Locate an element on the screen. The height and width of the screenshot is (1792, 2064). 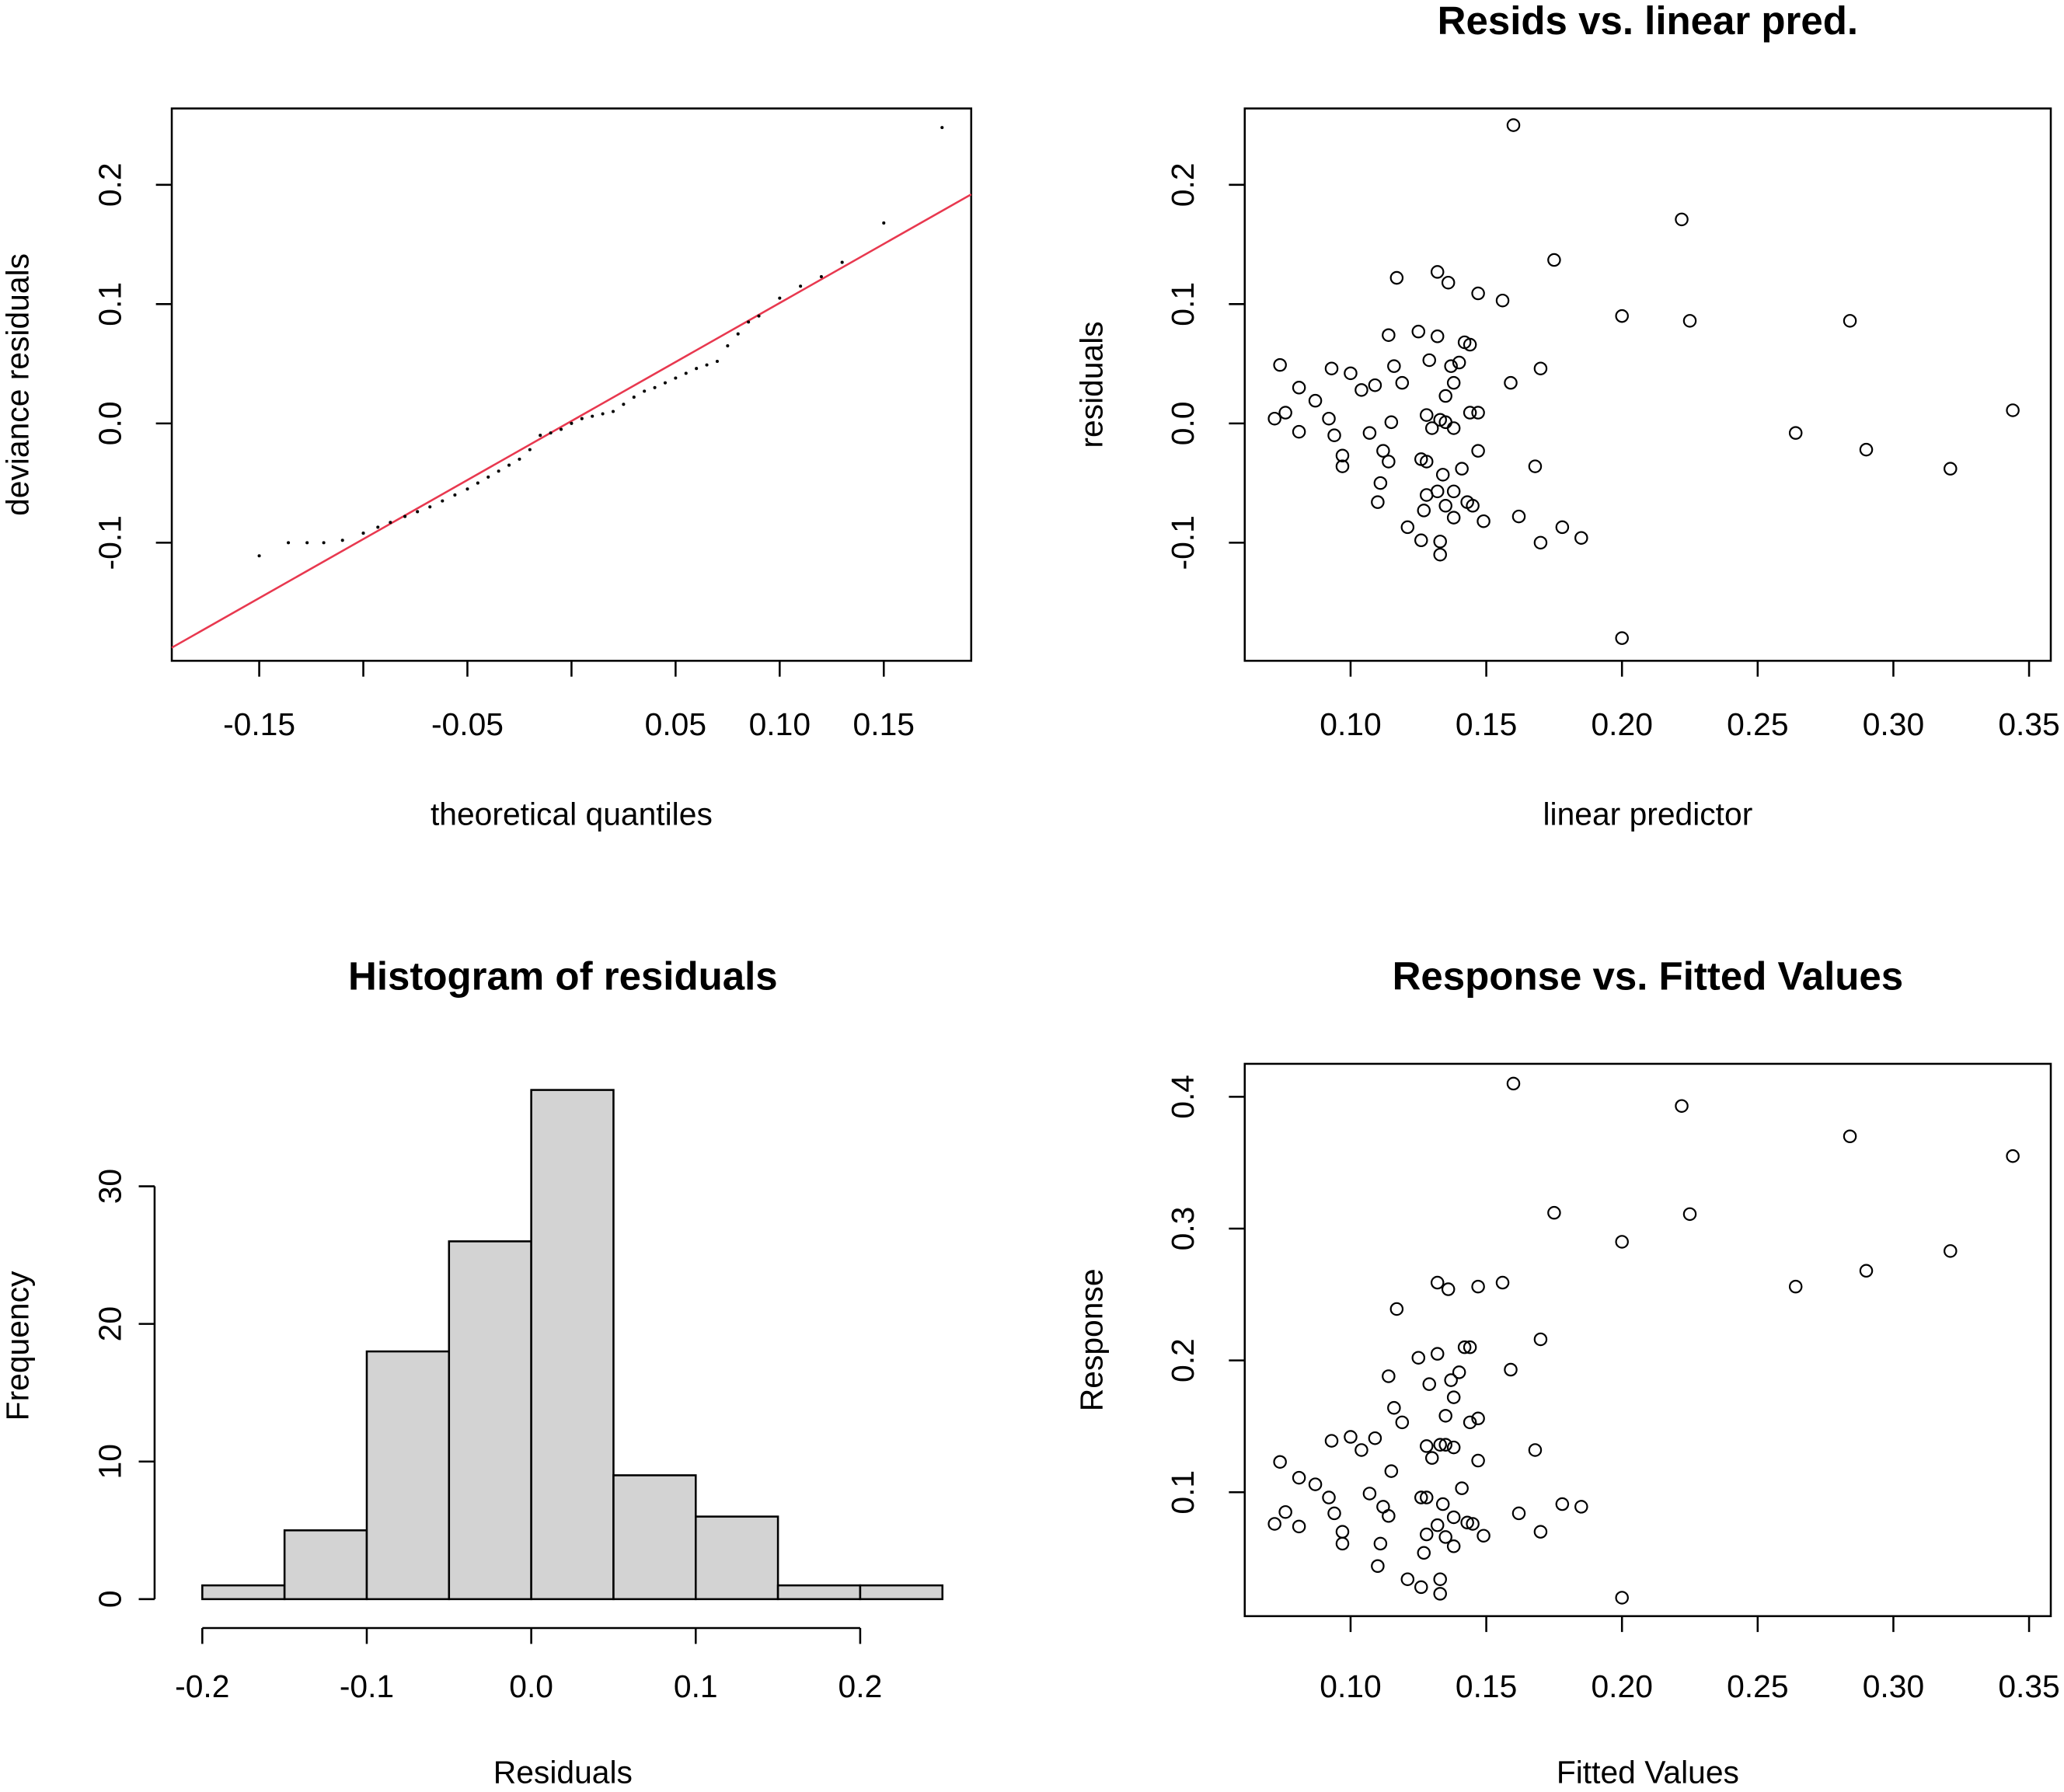
y-tick-label: 0.3 is located at coordinates (1183, 1229).